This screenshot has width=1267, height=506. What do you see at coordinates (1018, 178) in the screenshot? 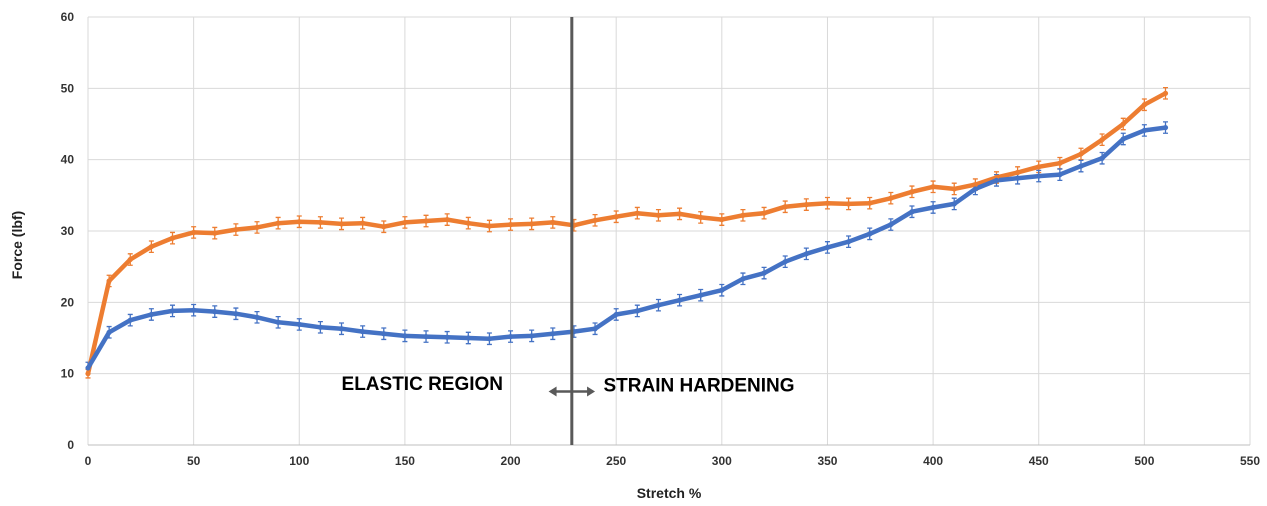
I see `data-point-s1-p44` at bounding box center [1018, 178].